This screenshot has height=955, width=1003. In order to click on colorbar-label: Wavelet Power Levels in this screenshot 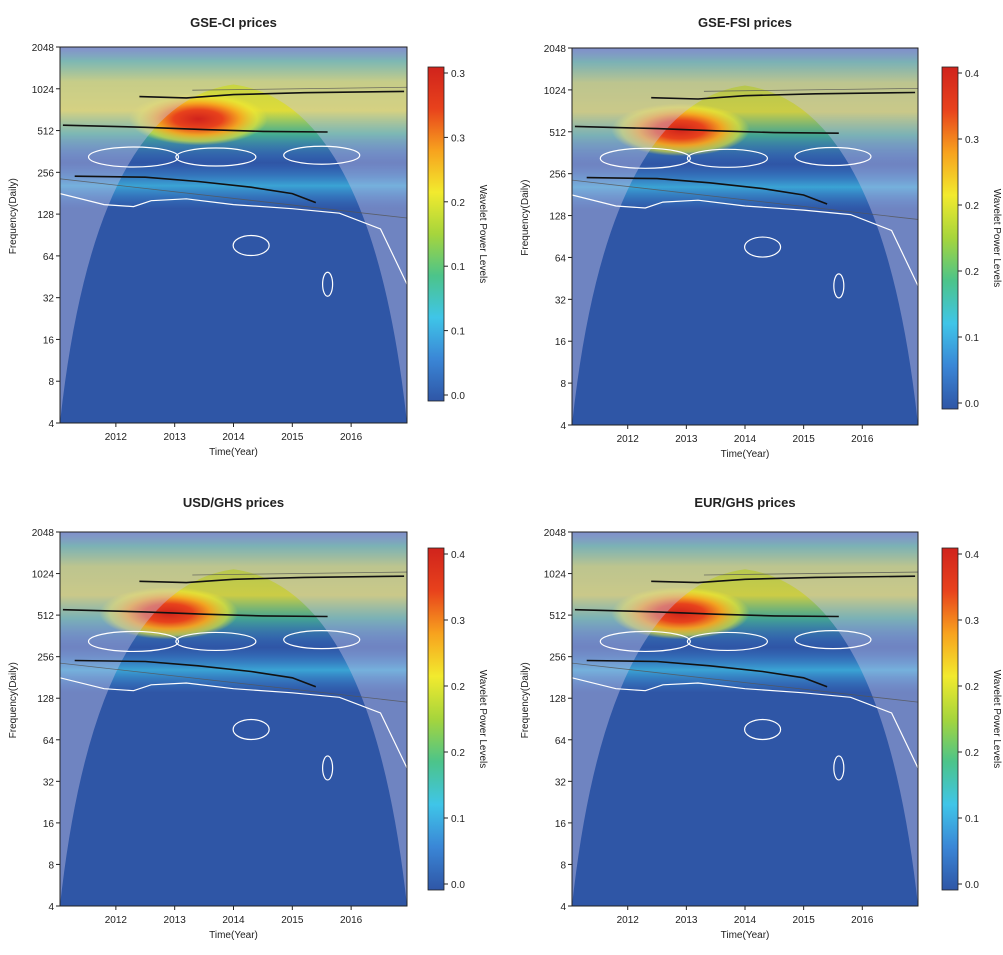, I will do `click(482, 719)`.